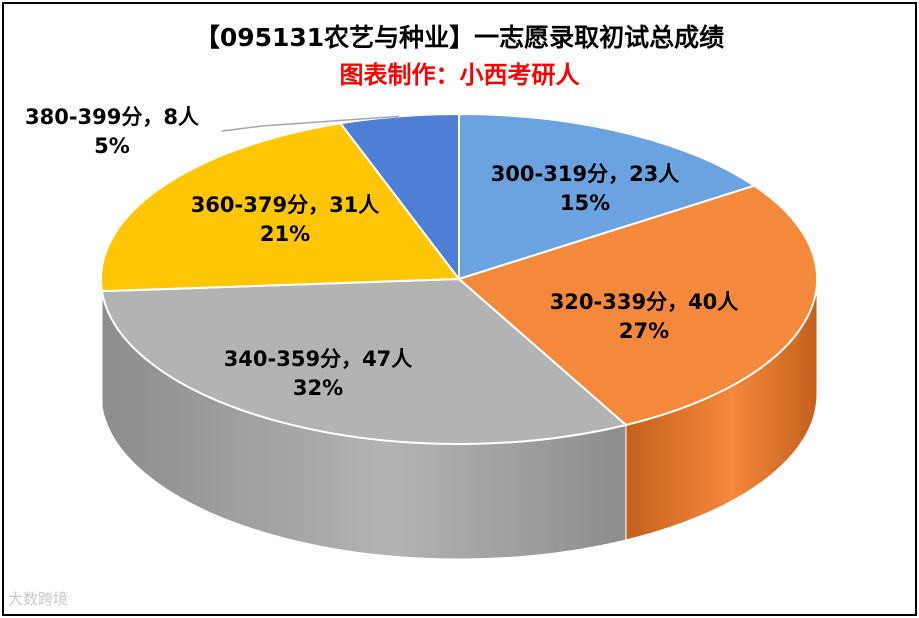 The image size is (919, 618). I want to click on data-label-3: 360-379分，31人, so click(285, 205).